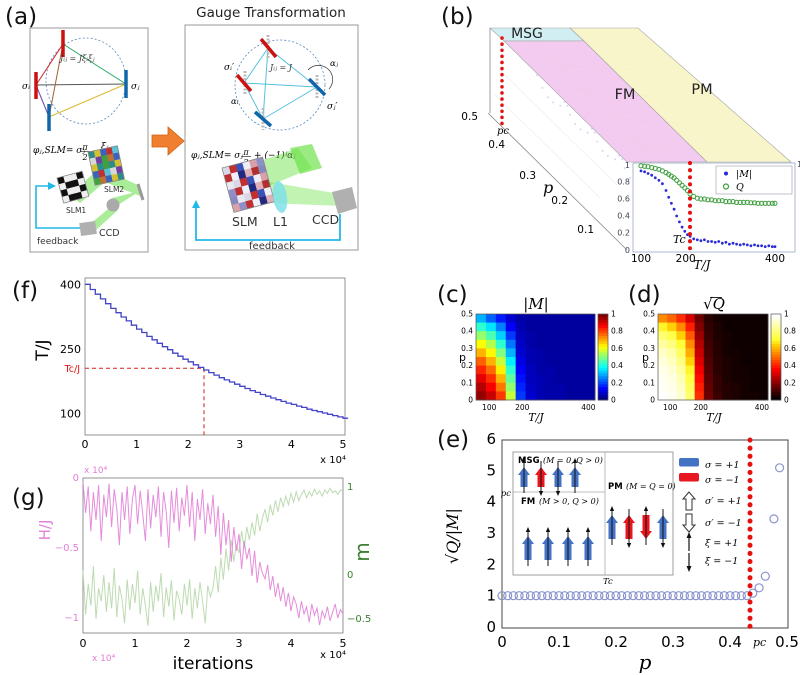 This screenshot has height=675, width=800. What do you see at coordinates (641, 166) in the screenshot?
I see `Q-data-point` at bounding box center [641, 166].